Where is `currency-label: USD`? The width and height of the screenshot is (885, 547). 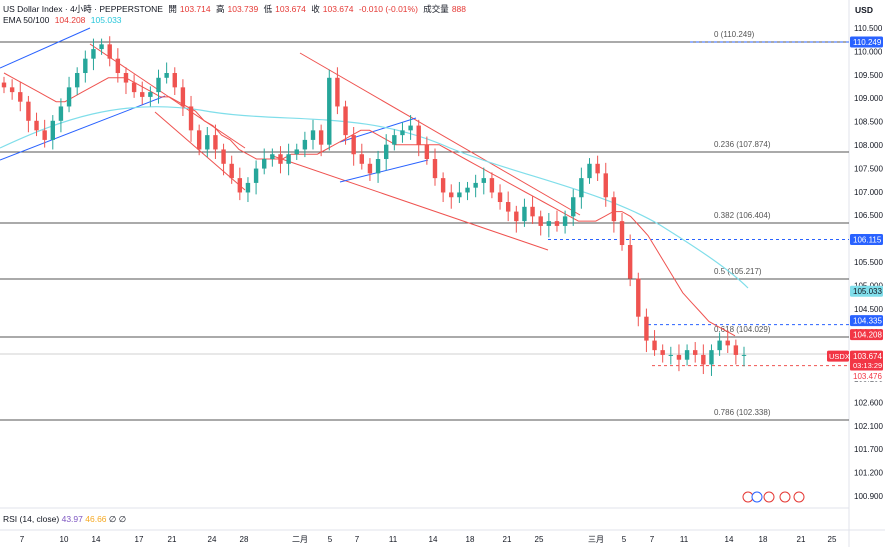
currency-label: USD is located at coordinates (864, 10).